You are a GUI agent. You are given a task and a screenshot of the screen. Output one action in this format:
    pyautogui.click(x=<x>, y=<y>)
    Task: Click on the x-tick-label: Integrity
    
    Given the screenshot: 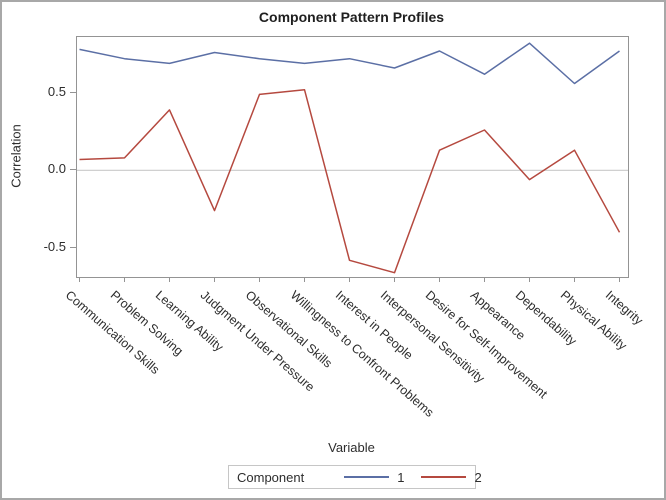 What is the action you would take?
    pyautogui.click(x=624, y=308)
    